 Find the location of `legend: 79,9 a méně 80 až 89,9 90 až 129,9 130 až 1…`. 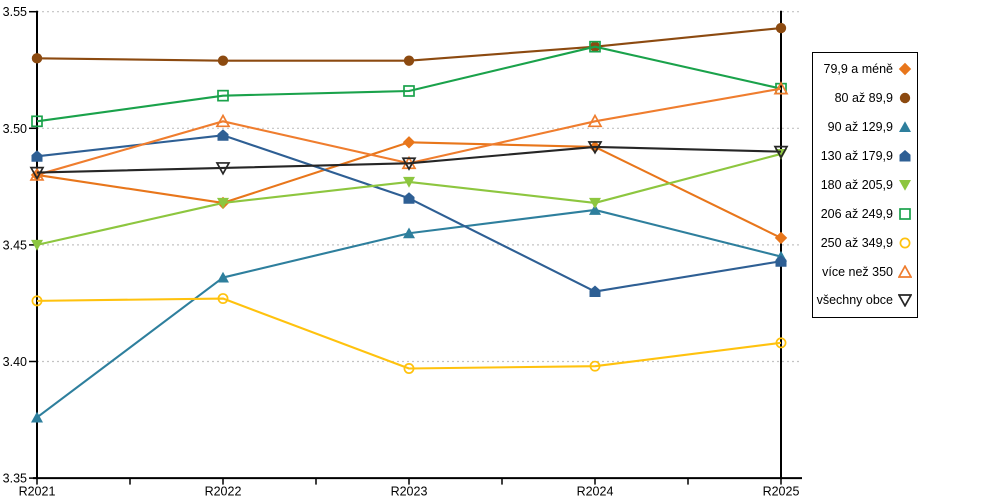

legend: 79,9 a méně 80 až 89,9 90 až 129,9 130 až 1… is located at coordinates (865, 185).